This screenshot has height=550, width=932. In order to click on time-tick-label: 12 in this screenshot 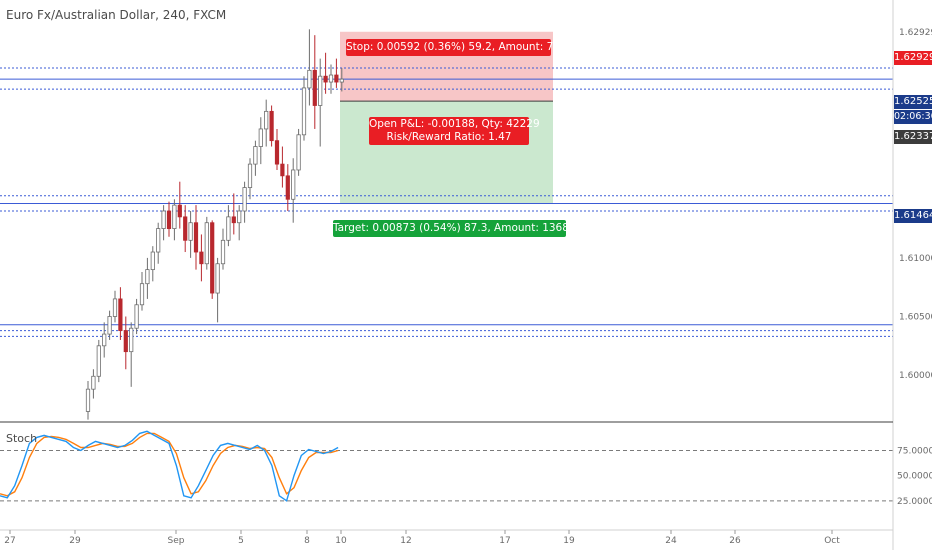, I will do `click(405, 541)`.